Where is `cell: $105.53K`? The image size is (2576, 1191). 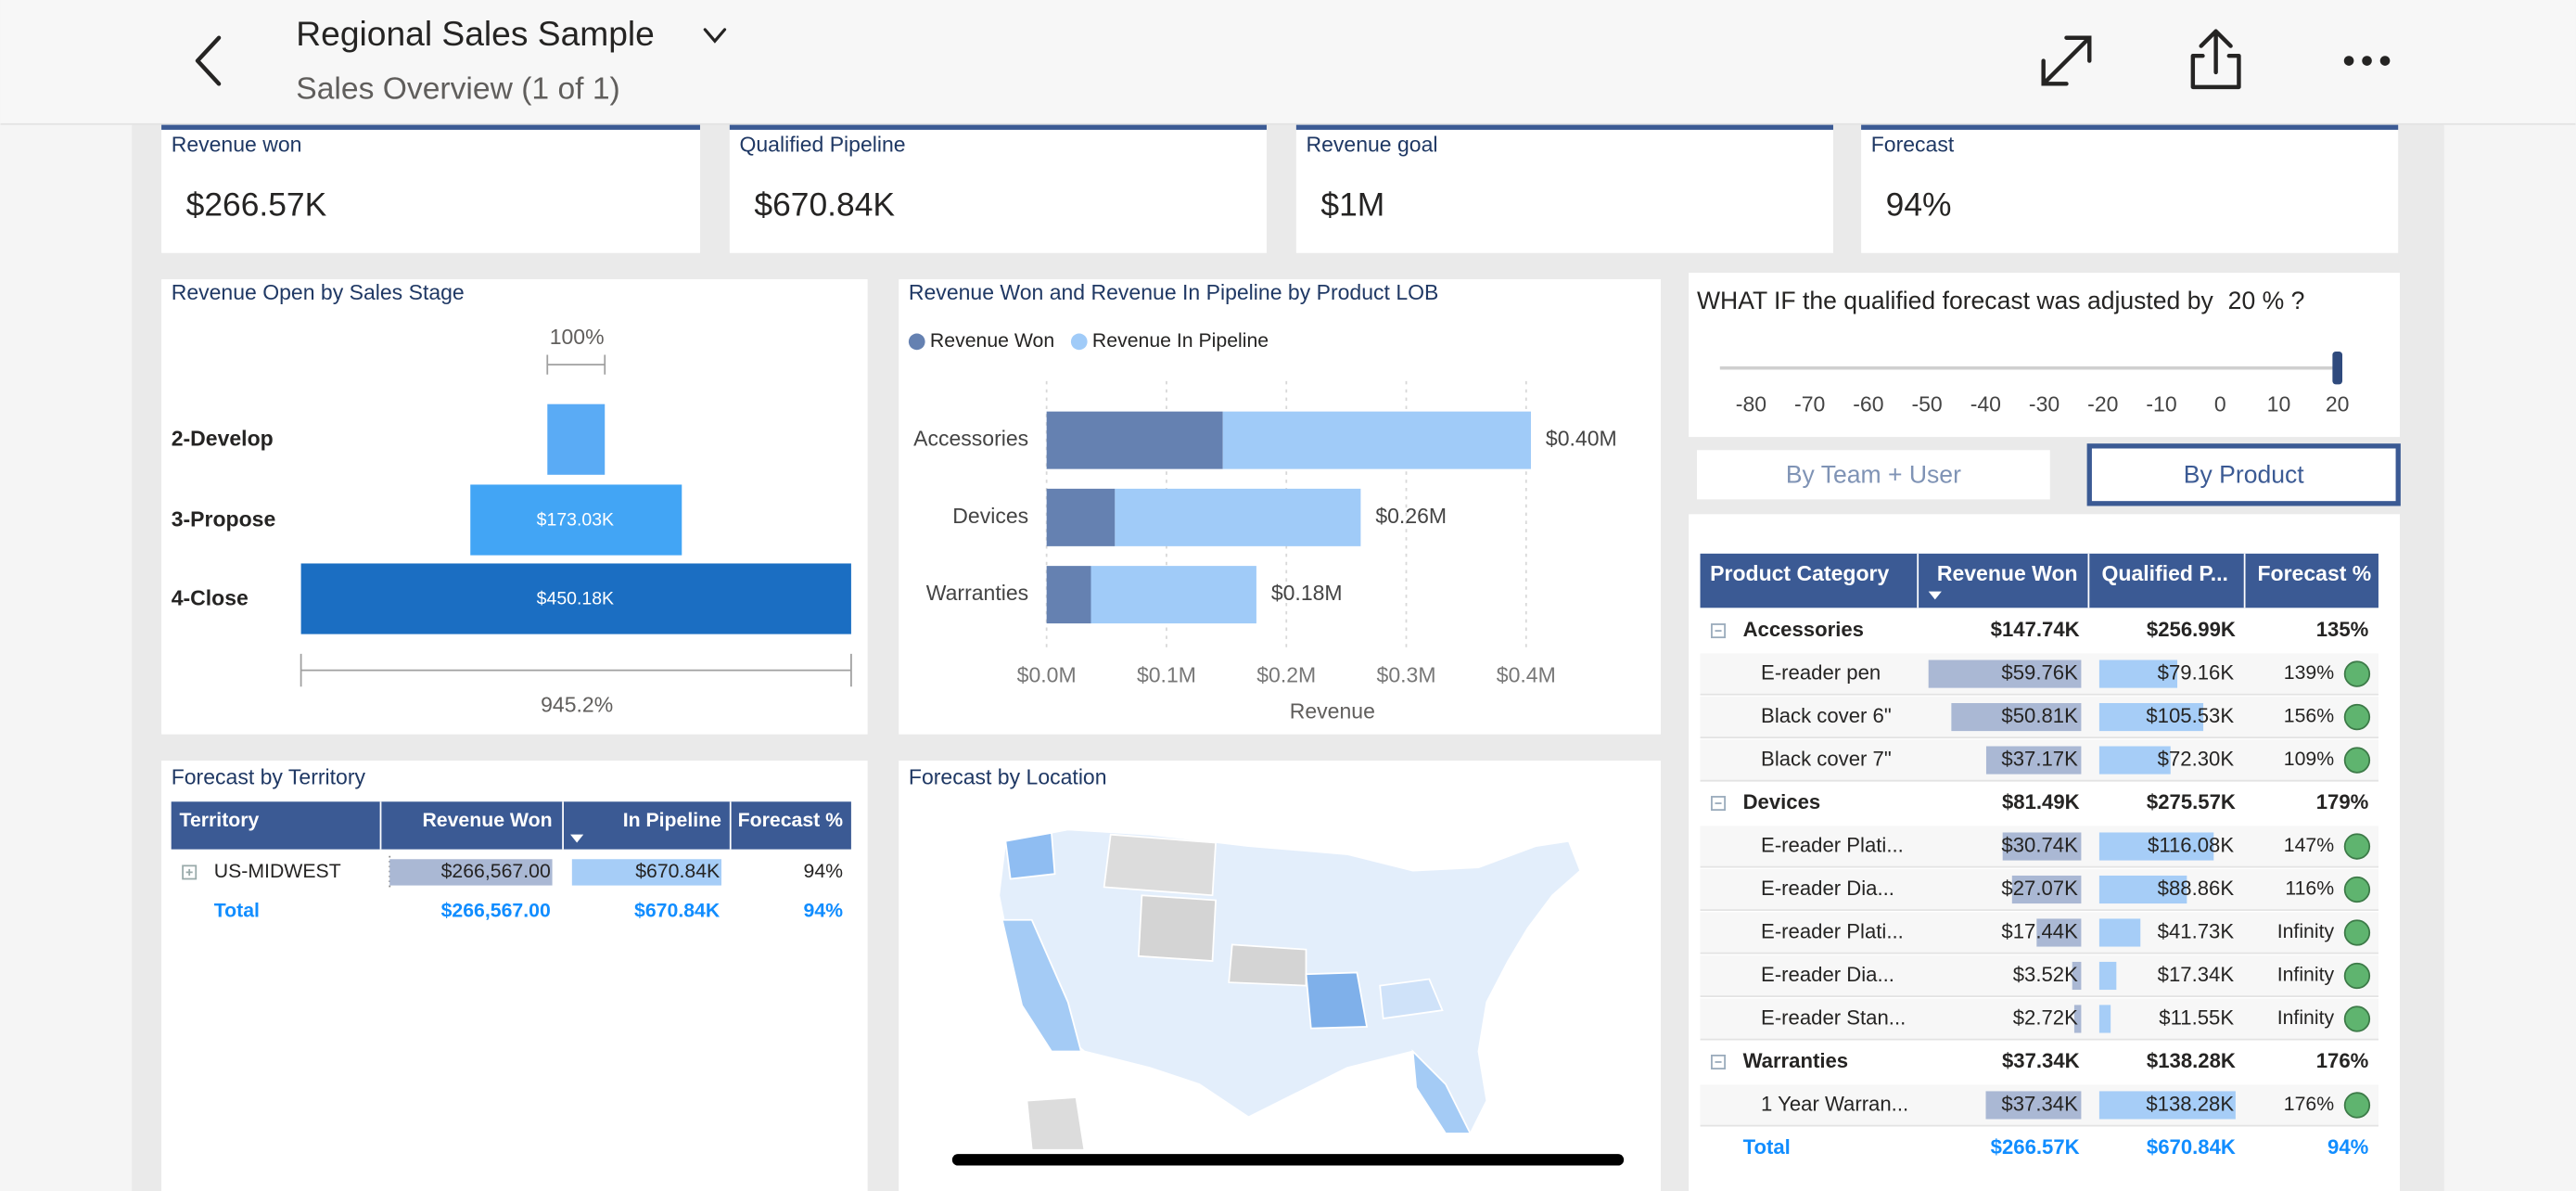
cell: $105.53K is located at coordinates (2190, 715).